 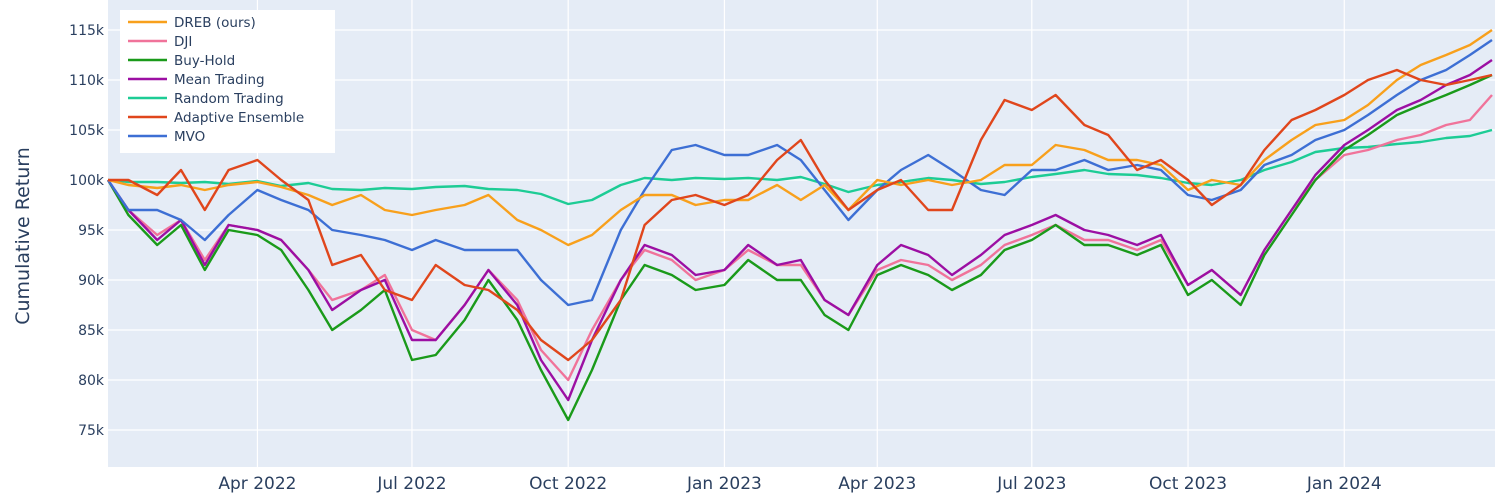 What do you see at coordinates (91, 431) in the screenshot?
I see `y-tick-label: 75k` at bounding box center [91, 431].